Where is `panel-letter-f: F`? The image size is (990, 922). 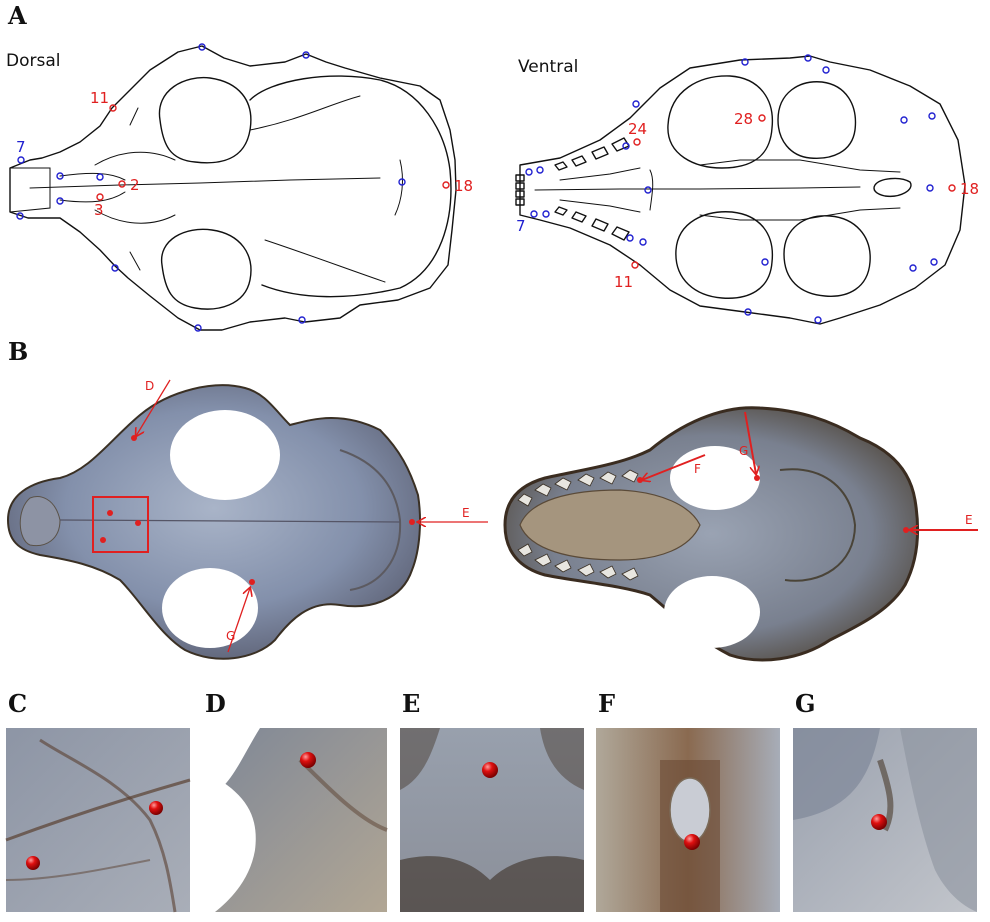 panel-letter-f: F is located at coordinates (606, 703).